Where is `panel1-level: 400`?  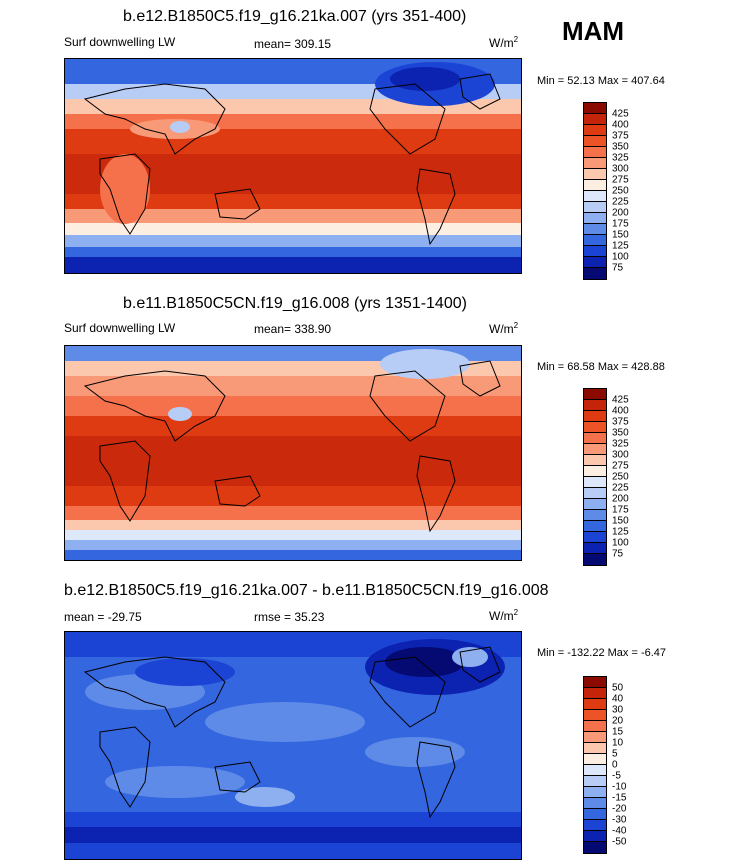 panel1-level: 400 is located at coordinates (620, 125).